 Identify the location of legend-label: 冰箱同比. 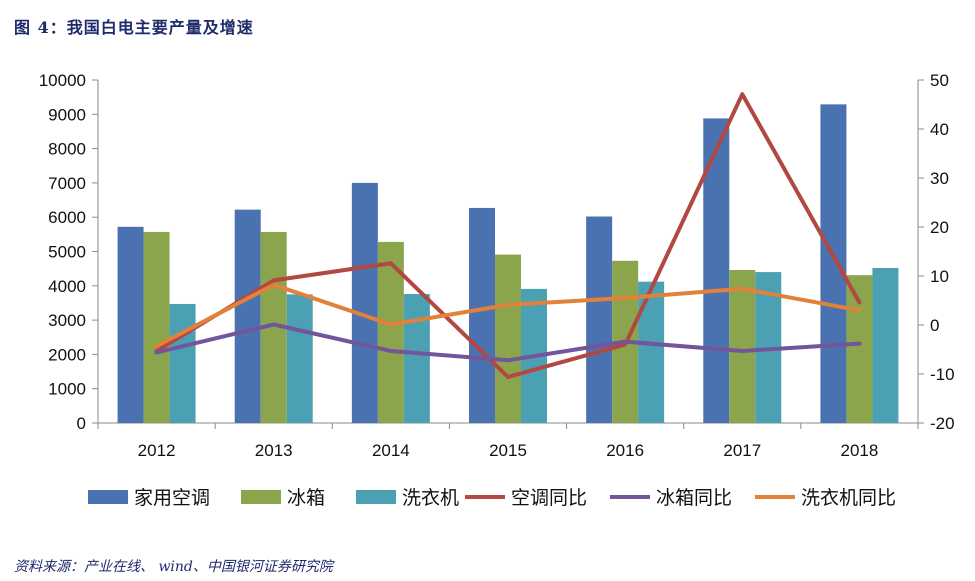
(694, 498).